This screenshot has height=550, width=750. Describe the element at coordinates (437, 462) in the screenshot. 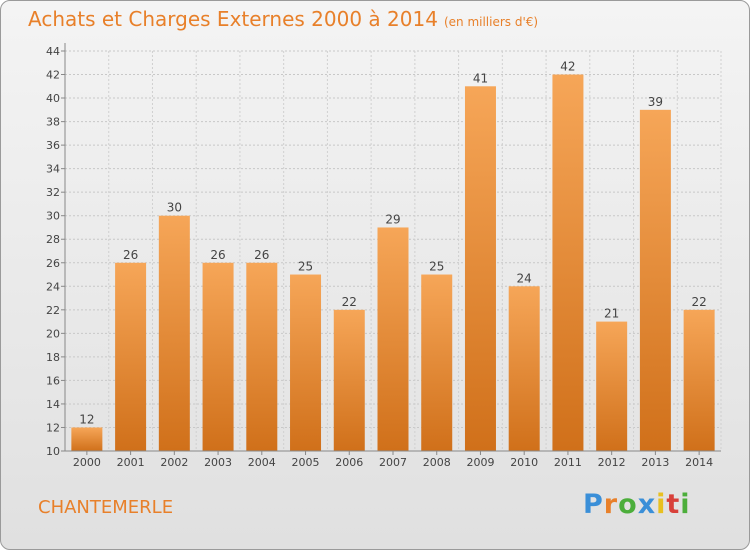

I see `x-tick-label: 2008` at that location.